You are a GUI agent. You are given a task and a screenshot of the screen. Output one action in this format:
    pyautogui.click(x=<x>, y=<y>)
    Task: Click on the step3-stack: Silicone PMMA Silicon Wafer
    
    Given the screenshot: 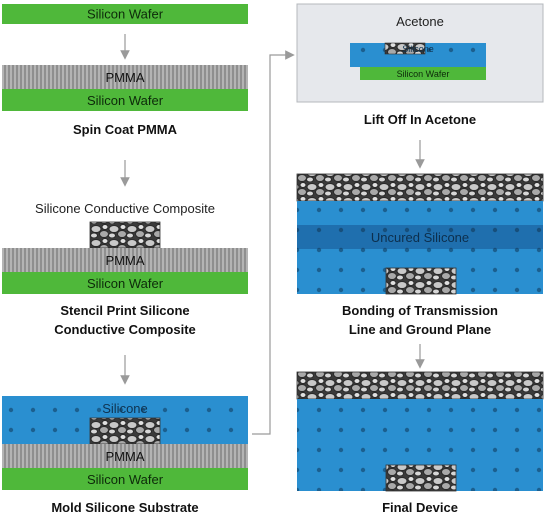 What is the action you would take?
    pyautogui.click(x=125, y=443)
    